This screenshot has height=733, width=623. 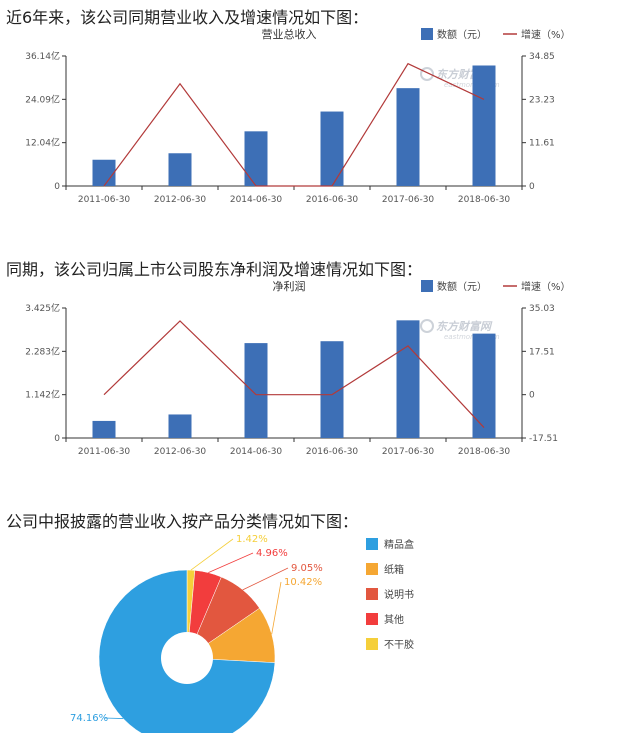 I want to click on y-right-tick-label: -17.51, so click(x=543, y=439).